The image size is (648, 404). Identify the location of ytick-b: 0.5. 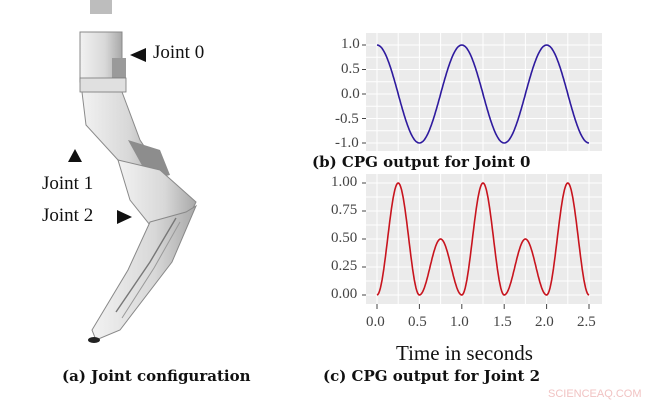
(350, 69).